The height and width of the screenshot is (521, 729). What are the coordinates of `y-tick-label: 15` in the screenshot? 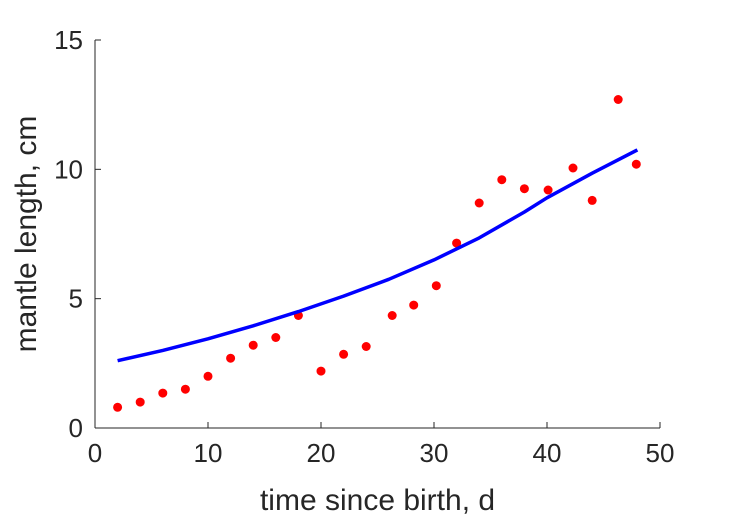 It's located at (68, 40).